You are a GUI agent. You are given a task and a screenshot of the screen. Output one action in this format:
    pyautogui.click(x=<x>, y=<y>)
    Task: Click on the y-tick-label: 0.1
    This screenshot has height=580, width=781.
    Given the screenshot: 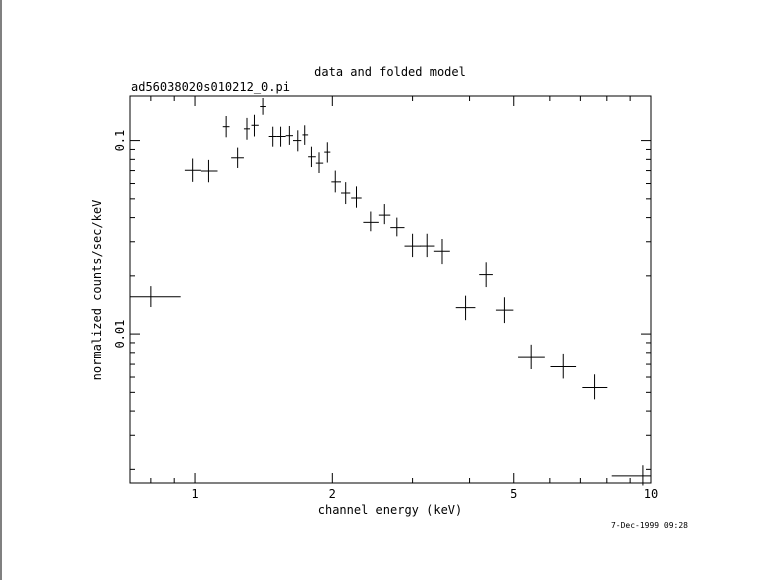 What is the action you would take?
    pyautogui.click(x=120, y=141)
    